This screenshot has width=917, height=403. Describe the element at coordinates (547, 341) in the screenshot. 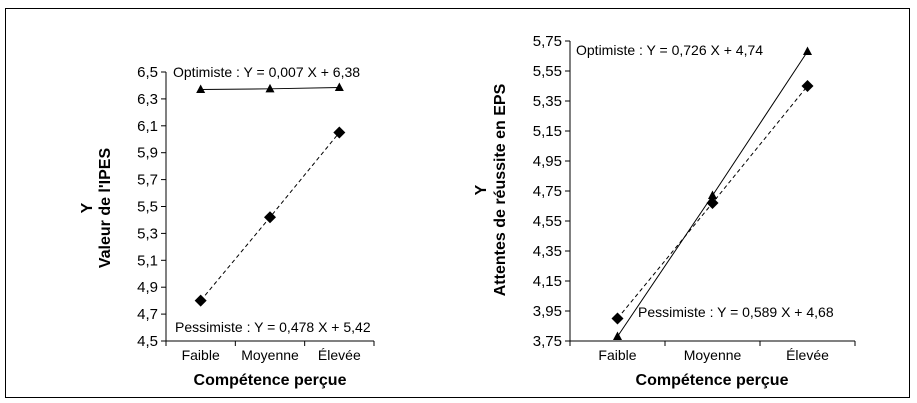

I see `right-y-tick-label: 3,75` at that location.